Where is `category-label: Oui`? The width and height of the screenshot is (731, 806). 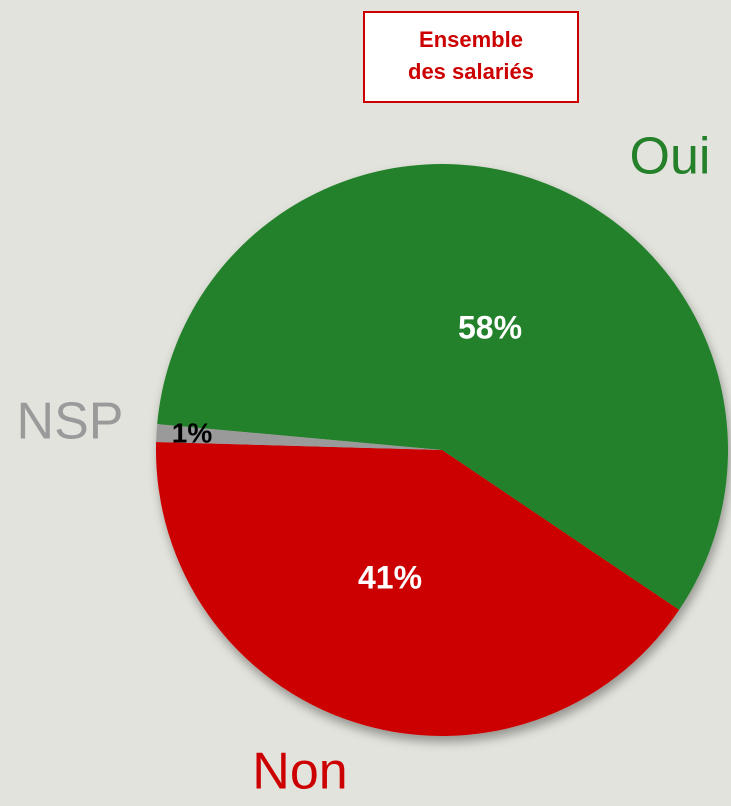 category-label: Oui is located at coordinates (670, 157).